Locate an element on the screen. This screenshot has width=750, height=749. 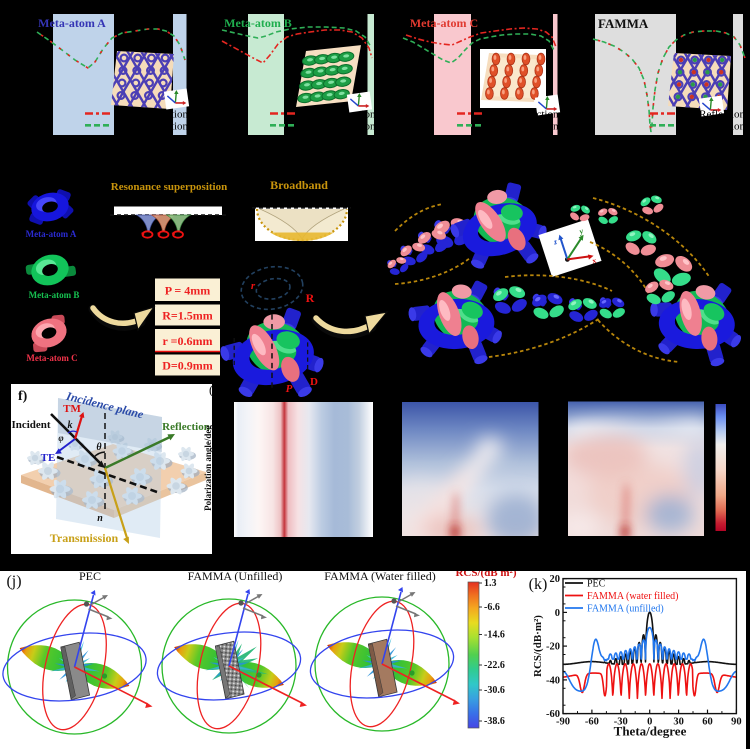
svg-text: 60 is located at coordinates (707, 722).